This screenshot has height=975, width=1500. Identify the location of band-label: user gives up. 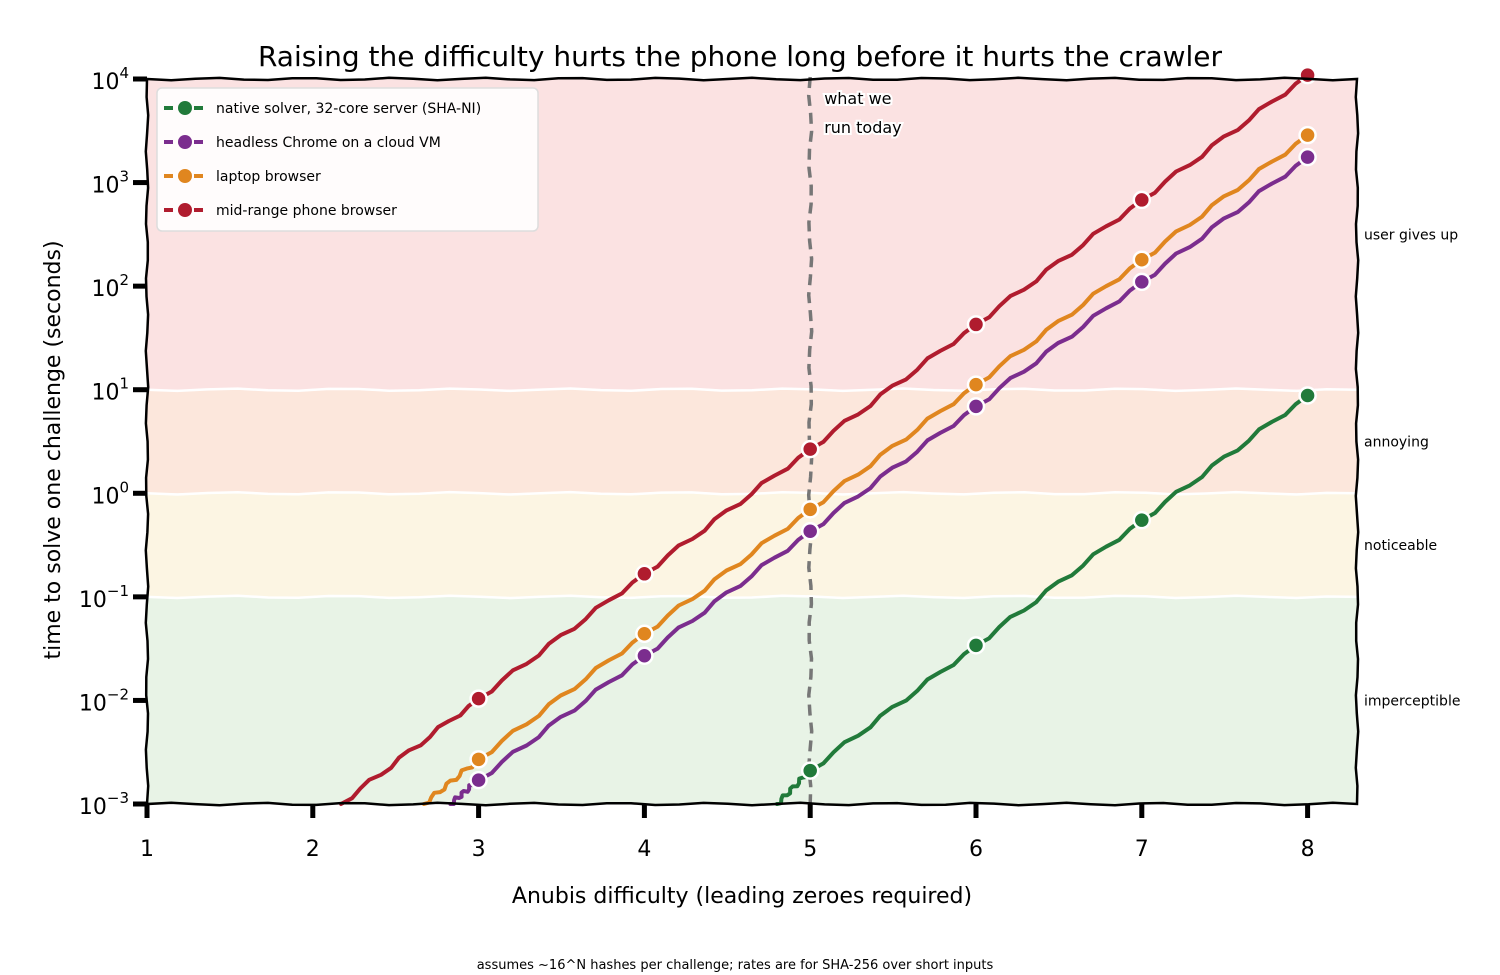
(1411, 235).